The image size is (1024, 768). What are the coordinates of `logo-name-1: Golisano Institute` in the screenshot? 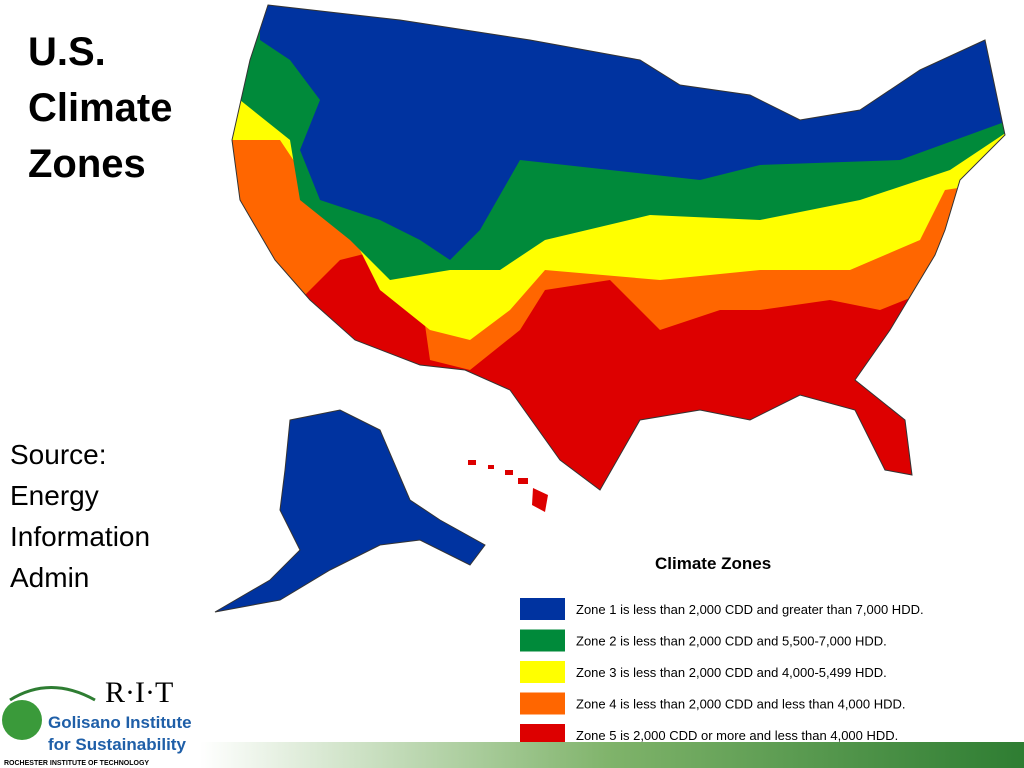 It's located at (120, 722).